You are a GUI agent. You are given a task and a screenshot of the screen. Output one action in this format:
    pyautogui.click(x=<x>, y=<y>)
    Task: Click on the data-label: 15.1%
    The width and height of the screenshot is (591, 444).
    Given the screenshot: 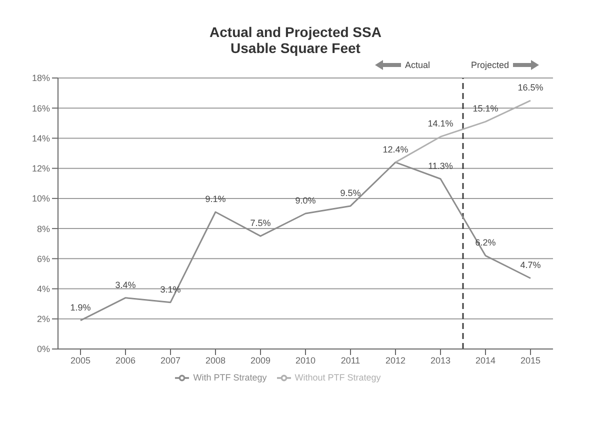 What is the action you would take?
    pyautogui.click(x=485, y=109)
    